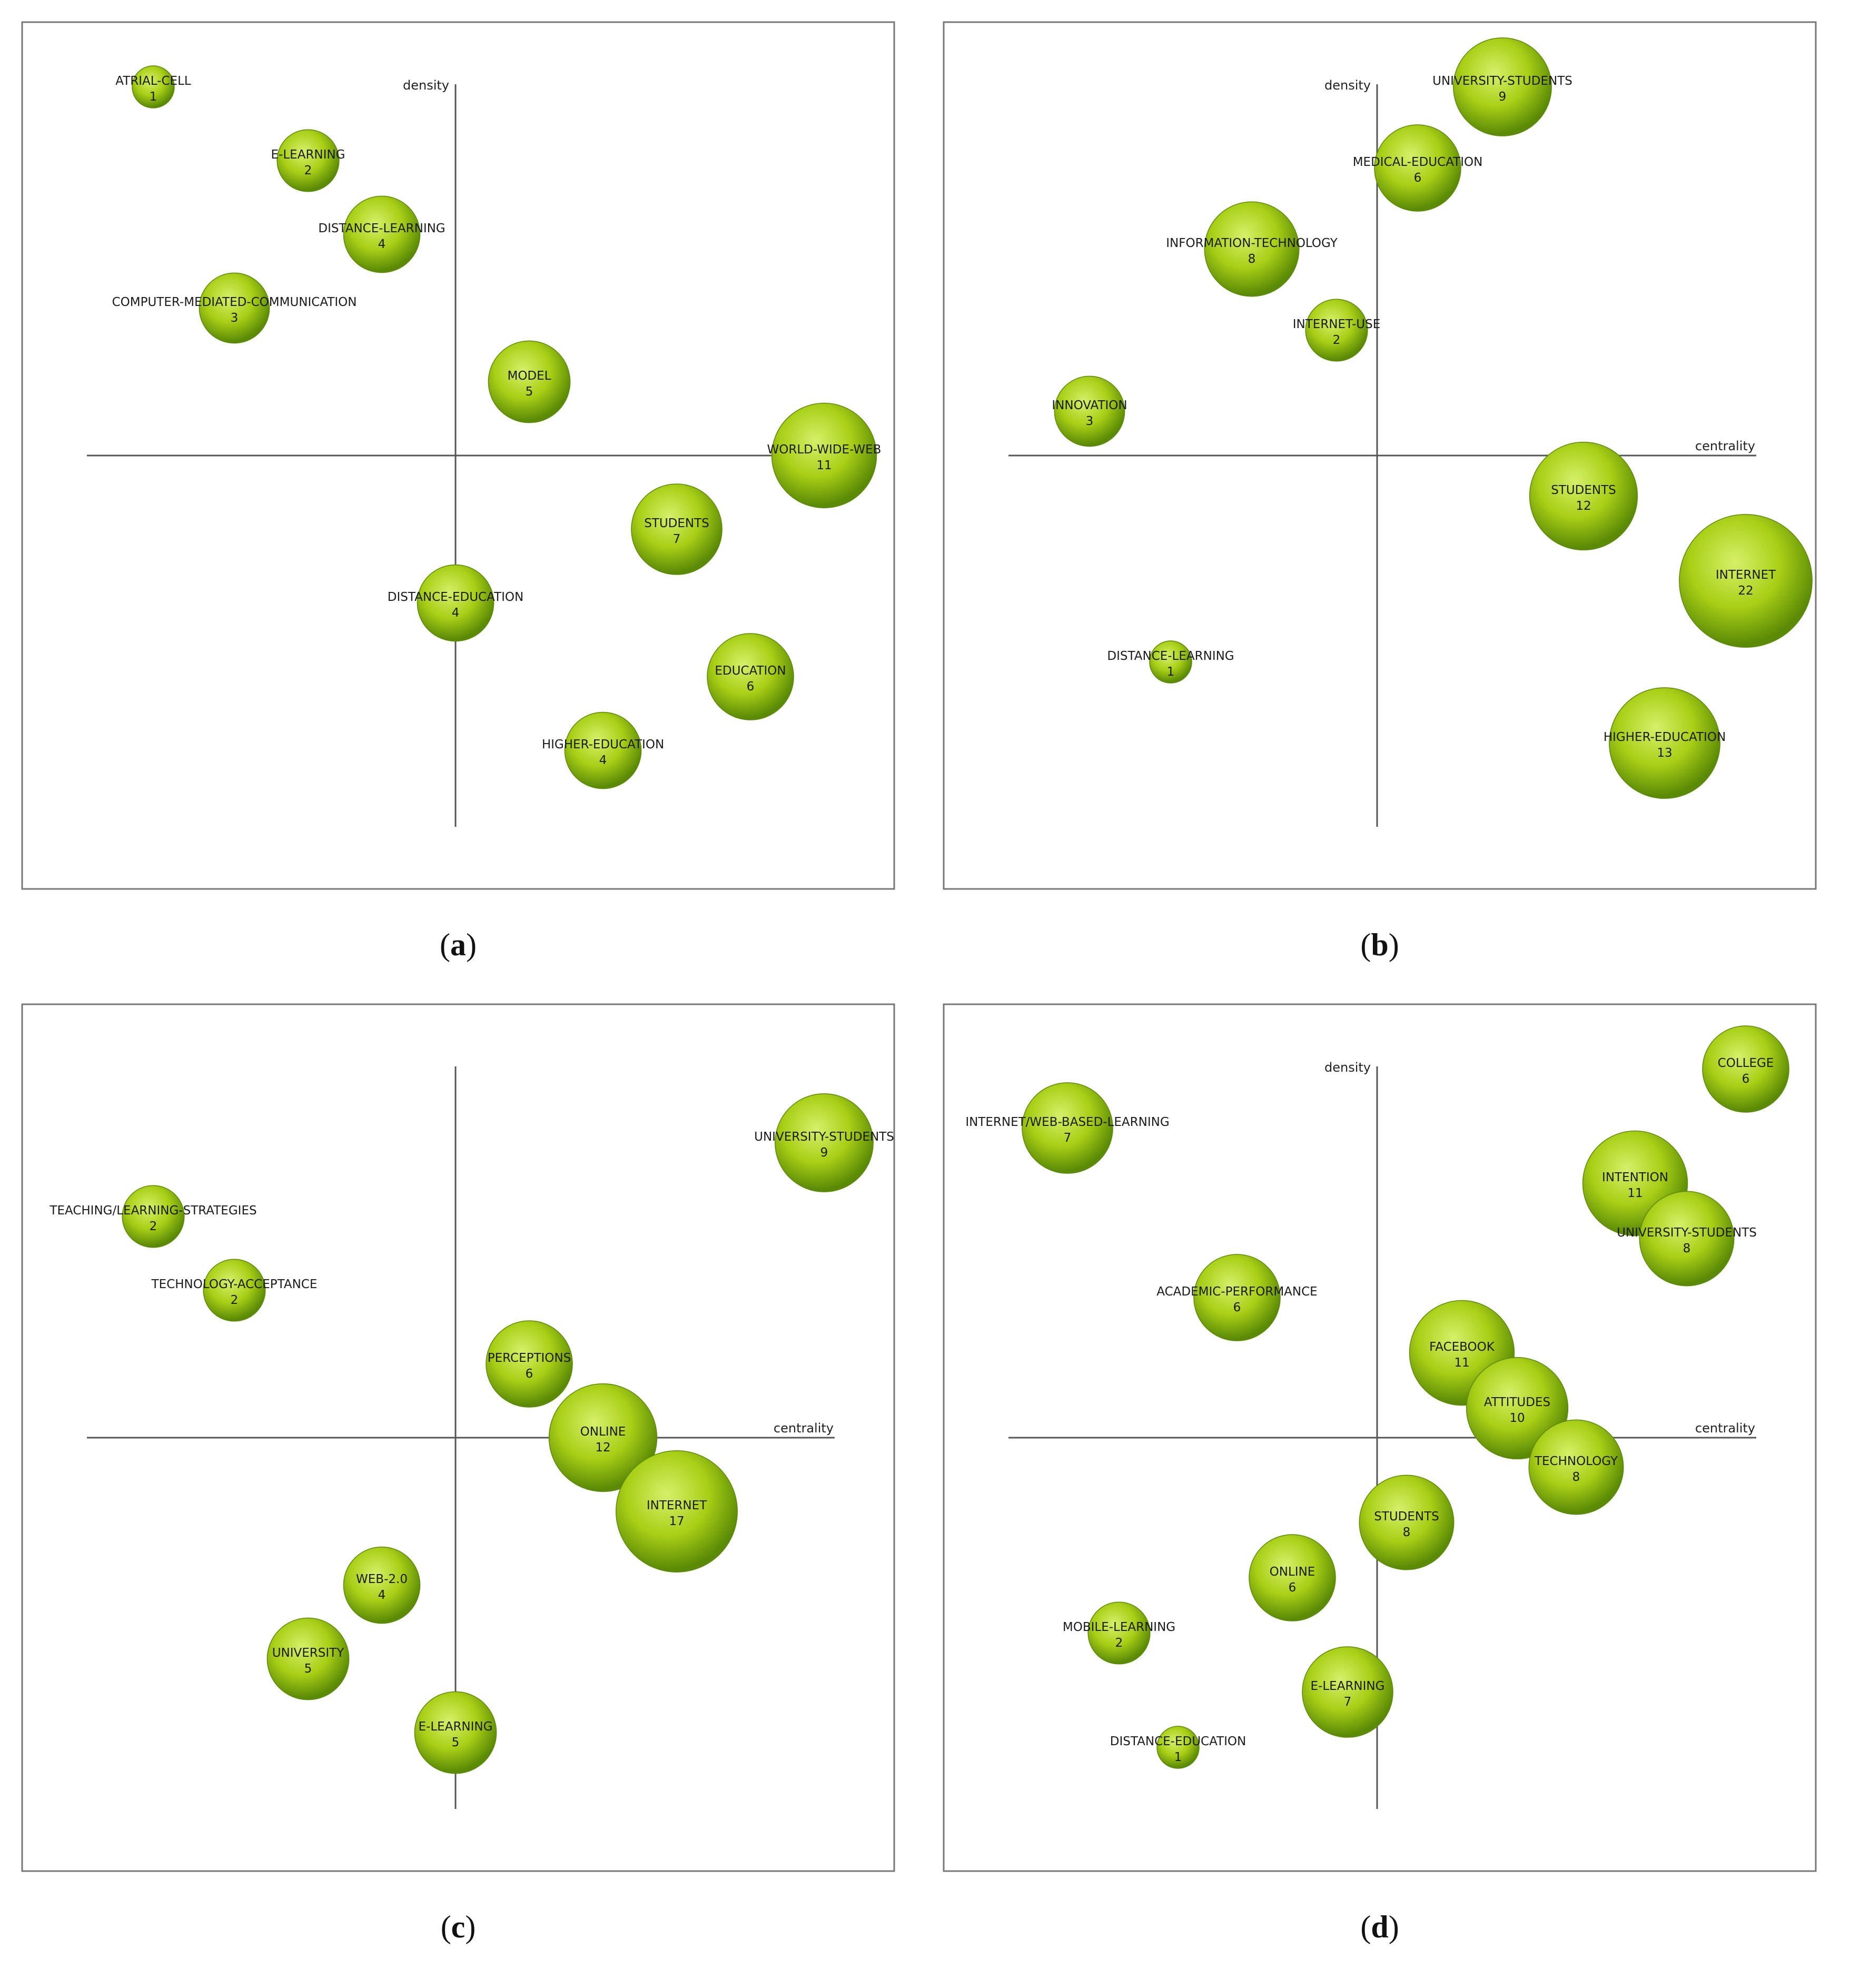 This screenshot has height=1988, width=1850. I want to click on bubble-label: WORLD-WIDE-WEB, so click(824, 450).